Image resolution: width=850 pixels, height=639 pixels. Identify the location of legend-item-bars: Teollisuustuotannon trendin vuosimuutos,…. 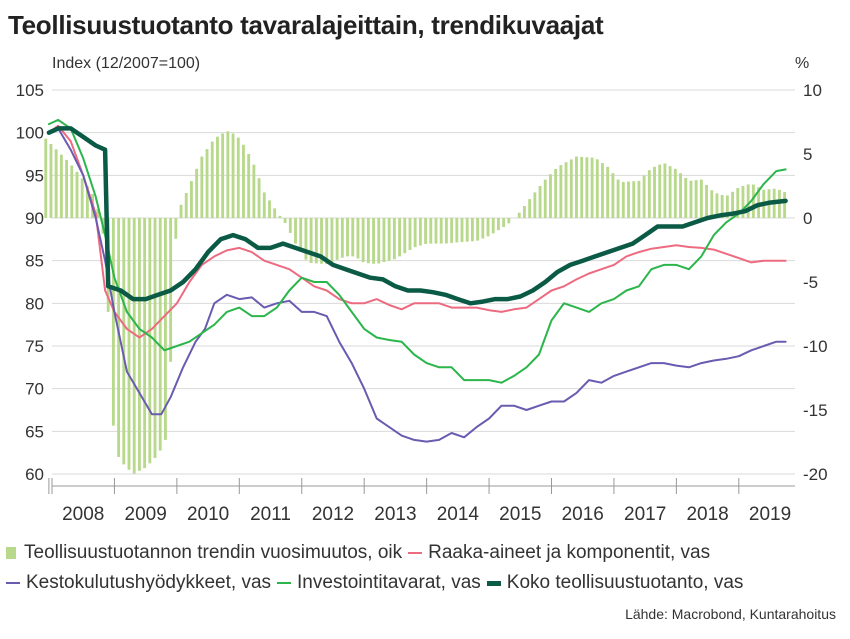
(204, 553).